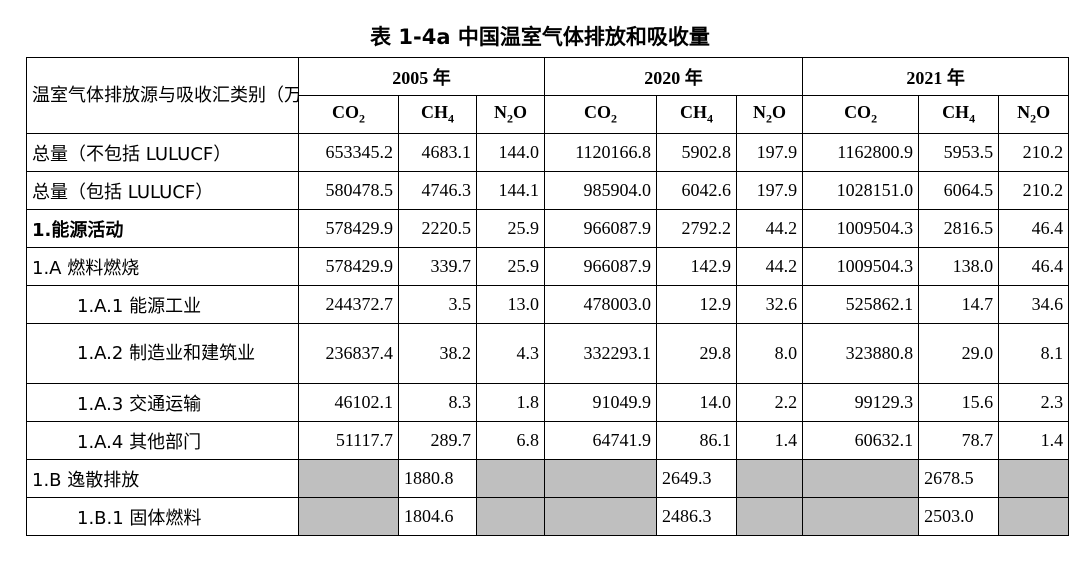  Describe the element at coordinates (348, 402) in the screenshot. I see `value-cell: 46102.1` at that location.